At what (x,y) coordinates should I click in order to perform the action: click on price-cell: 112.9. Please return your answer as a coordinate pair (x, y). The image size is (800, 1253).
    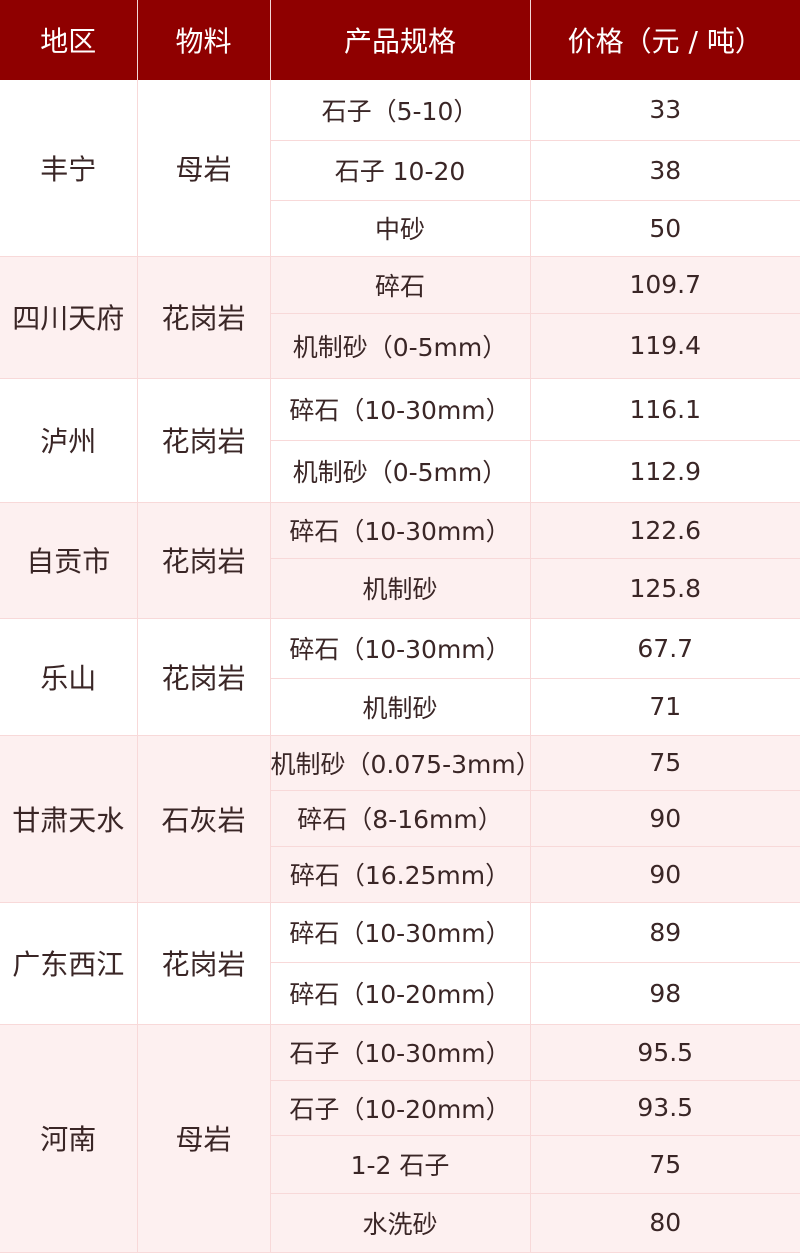
    Looking at the image, I should click on (664, 471).